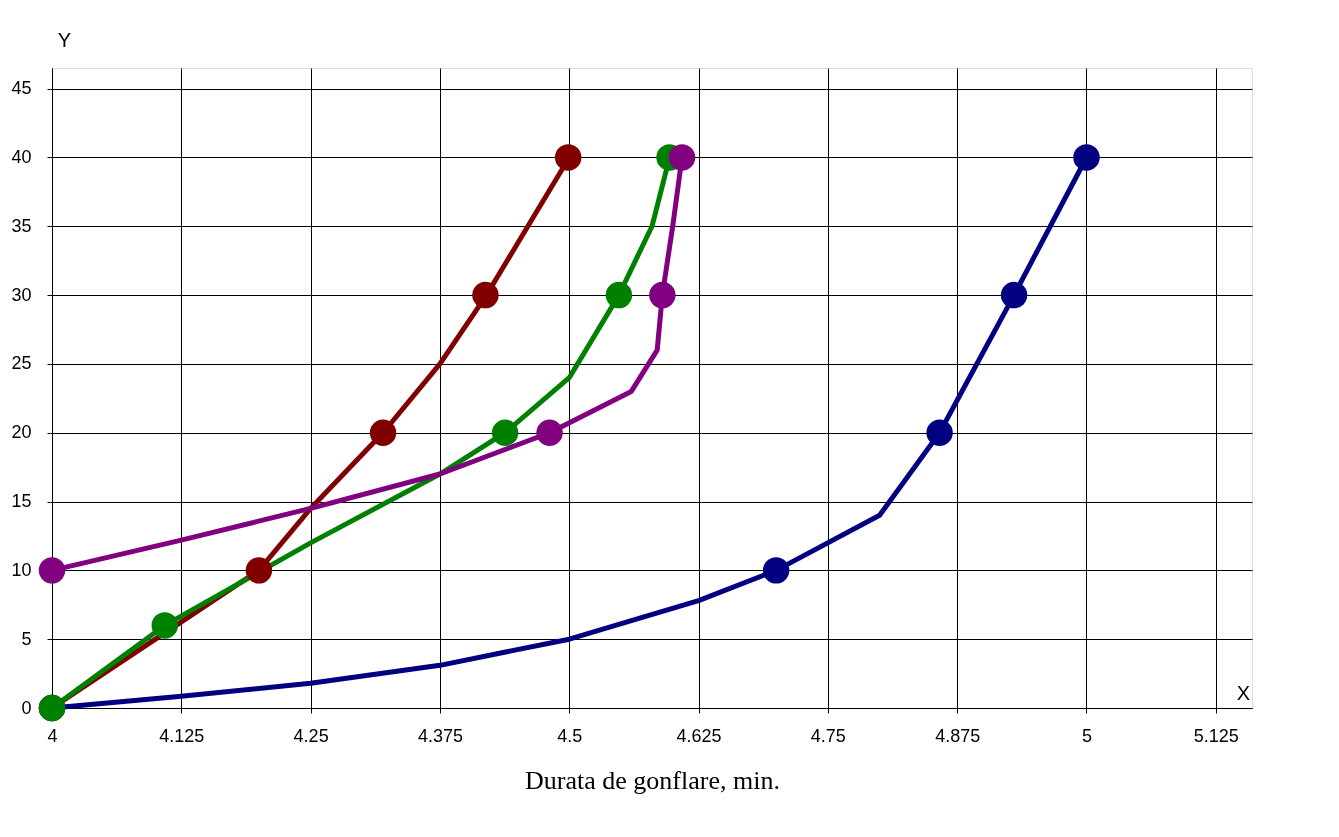 This screenshot has height=837, width=1339. What do you see at coordinates (21, 501) in the screenshot?
I see `y-tick-label: 15` at bounding box center [21, 501].